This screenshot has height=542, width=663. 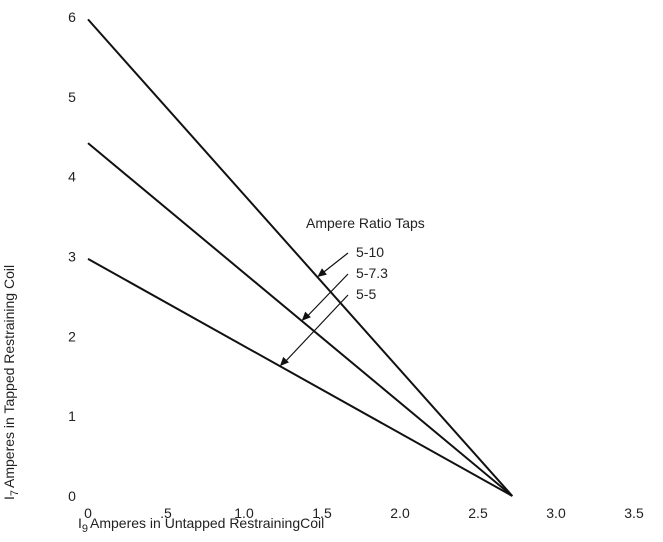 What do you see at coordinates (556, 513) in the screenshot?
I see `x-tick-label: 3.0` at bounding box center [556, 513].